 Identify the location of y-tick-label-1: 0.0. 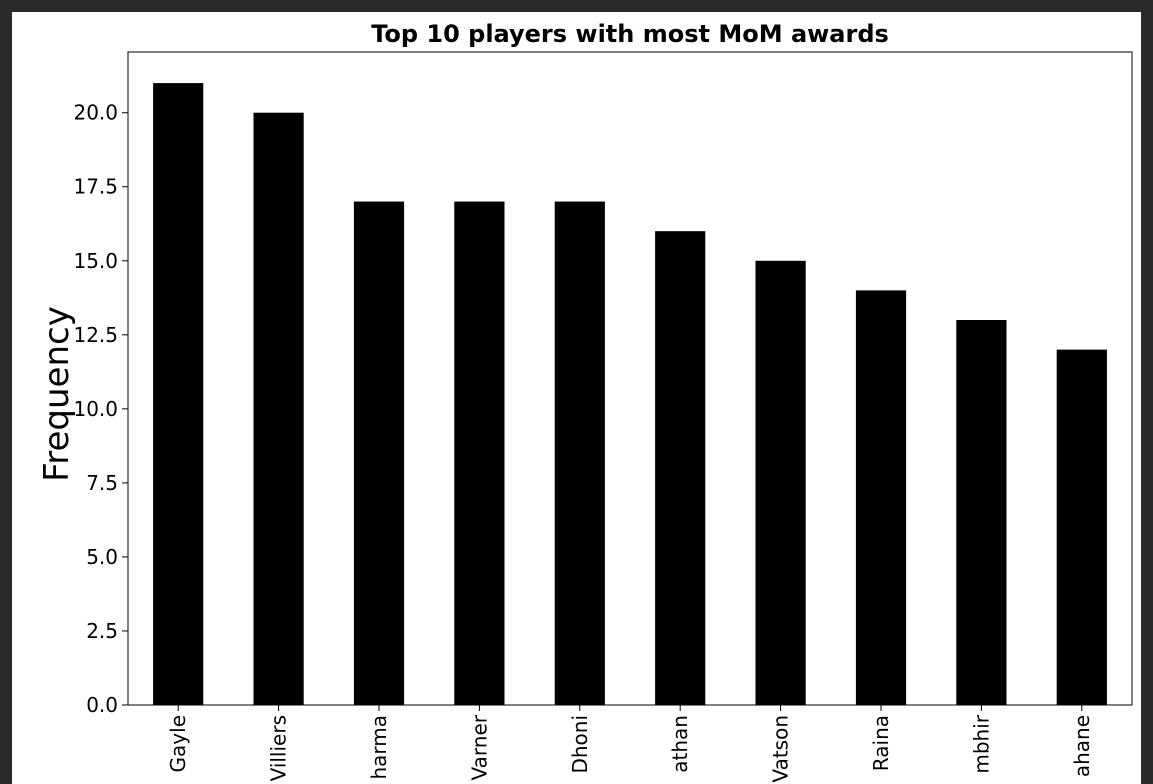
(102, 705).